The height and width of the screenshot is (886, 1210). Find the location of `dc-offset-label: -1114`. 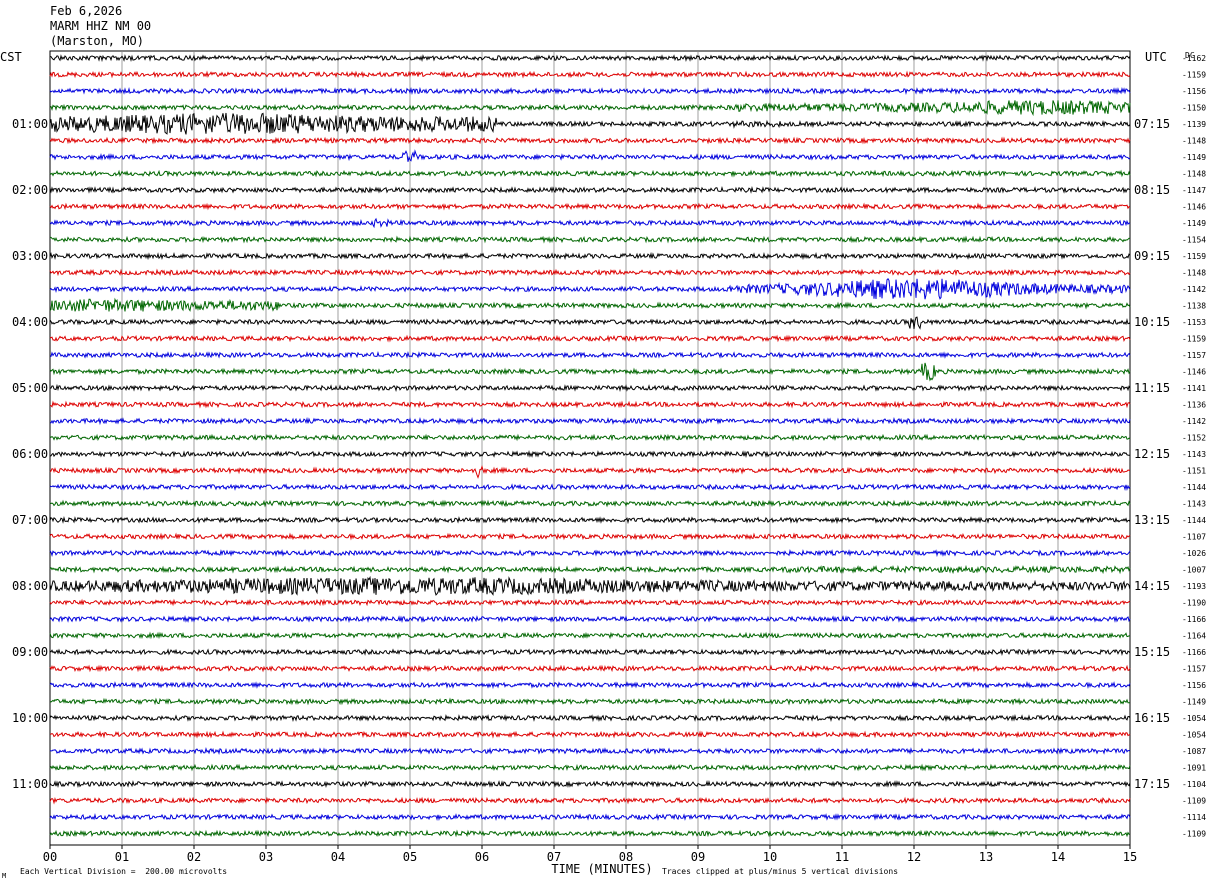

dc-offset-label: -1114 is located at coordinates (1194, 817).